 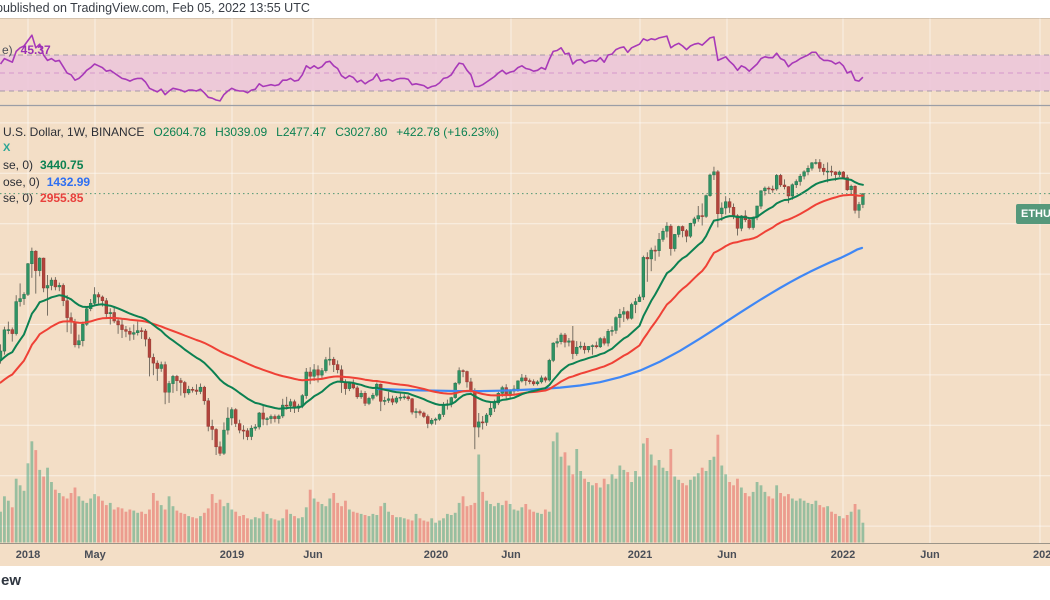 I want to click on footer-bar: ew, so click(x=525, y=583).